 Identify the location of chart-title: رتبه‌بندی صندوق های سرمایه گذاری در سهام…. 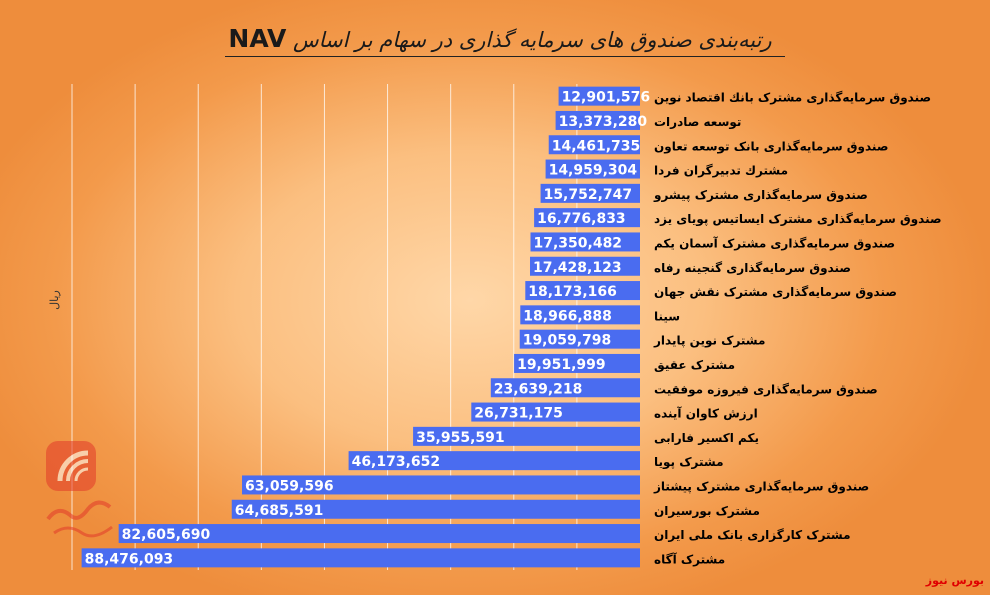
(500, 38).